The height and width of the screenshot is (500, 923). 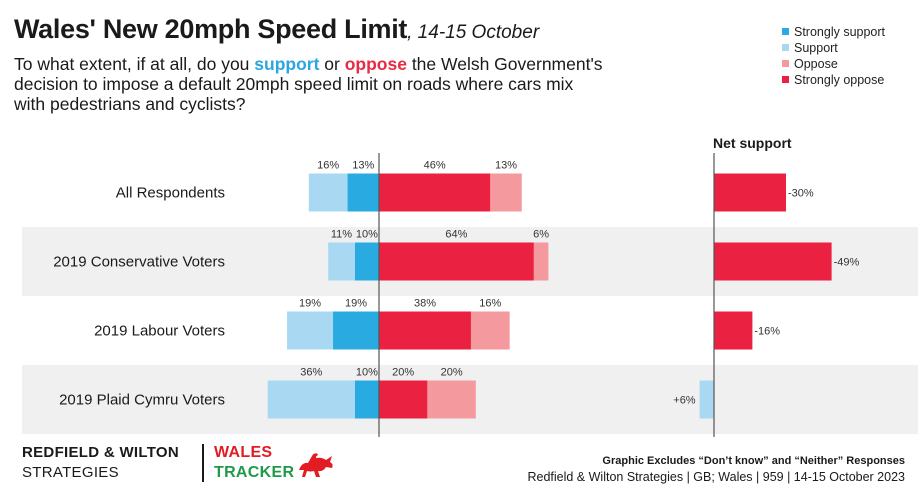 What do you see at coordinates (254, 472) in the screenshot?
I see `tracker-line-2: TRACKER` at bounding box center [254, 472].